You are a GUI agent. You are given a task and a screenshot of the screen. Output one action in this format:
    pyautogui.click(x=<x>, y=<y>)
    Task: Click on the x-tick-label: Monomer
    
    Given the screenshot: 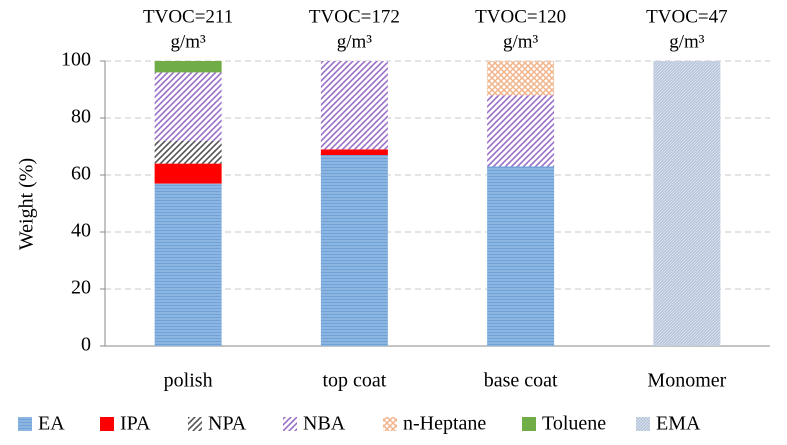 What is the action you would take?
    pyautogui.click(x=686, y=381)
    